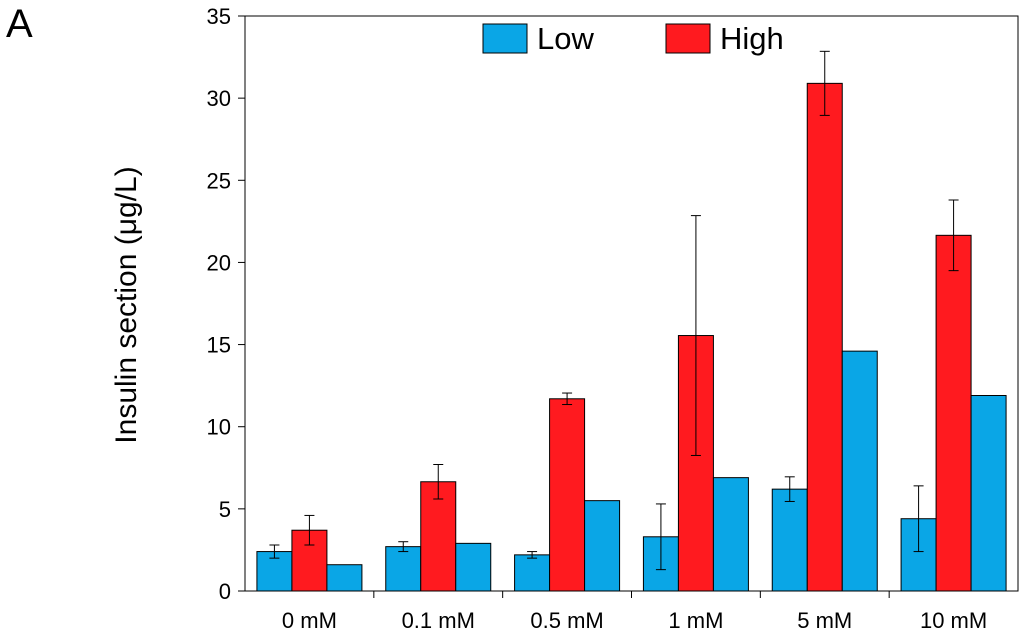 The image size is (1024, 638). Describe the element at coordinates (219, 427) in the screenshot. I see `y-tick-label: 10` at that location.